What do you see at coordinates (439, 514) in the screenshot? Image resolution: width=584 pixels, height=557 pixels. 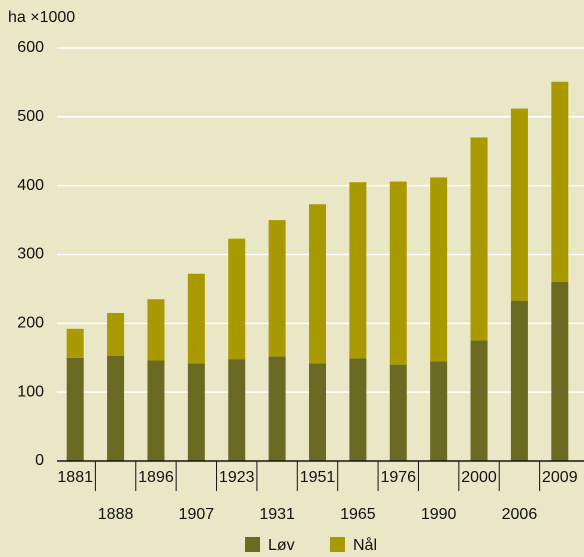 I see `x-tick-label: 1990` at bounding box center [439, 514].